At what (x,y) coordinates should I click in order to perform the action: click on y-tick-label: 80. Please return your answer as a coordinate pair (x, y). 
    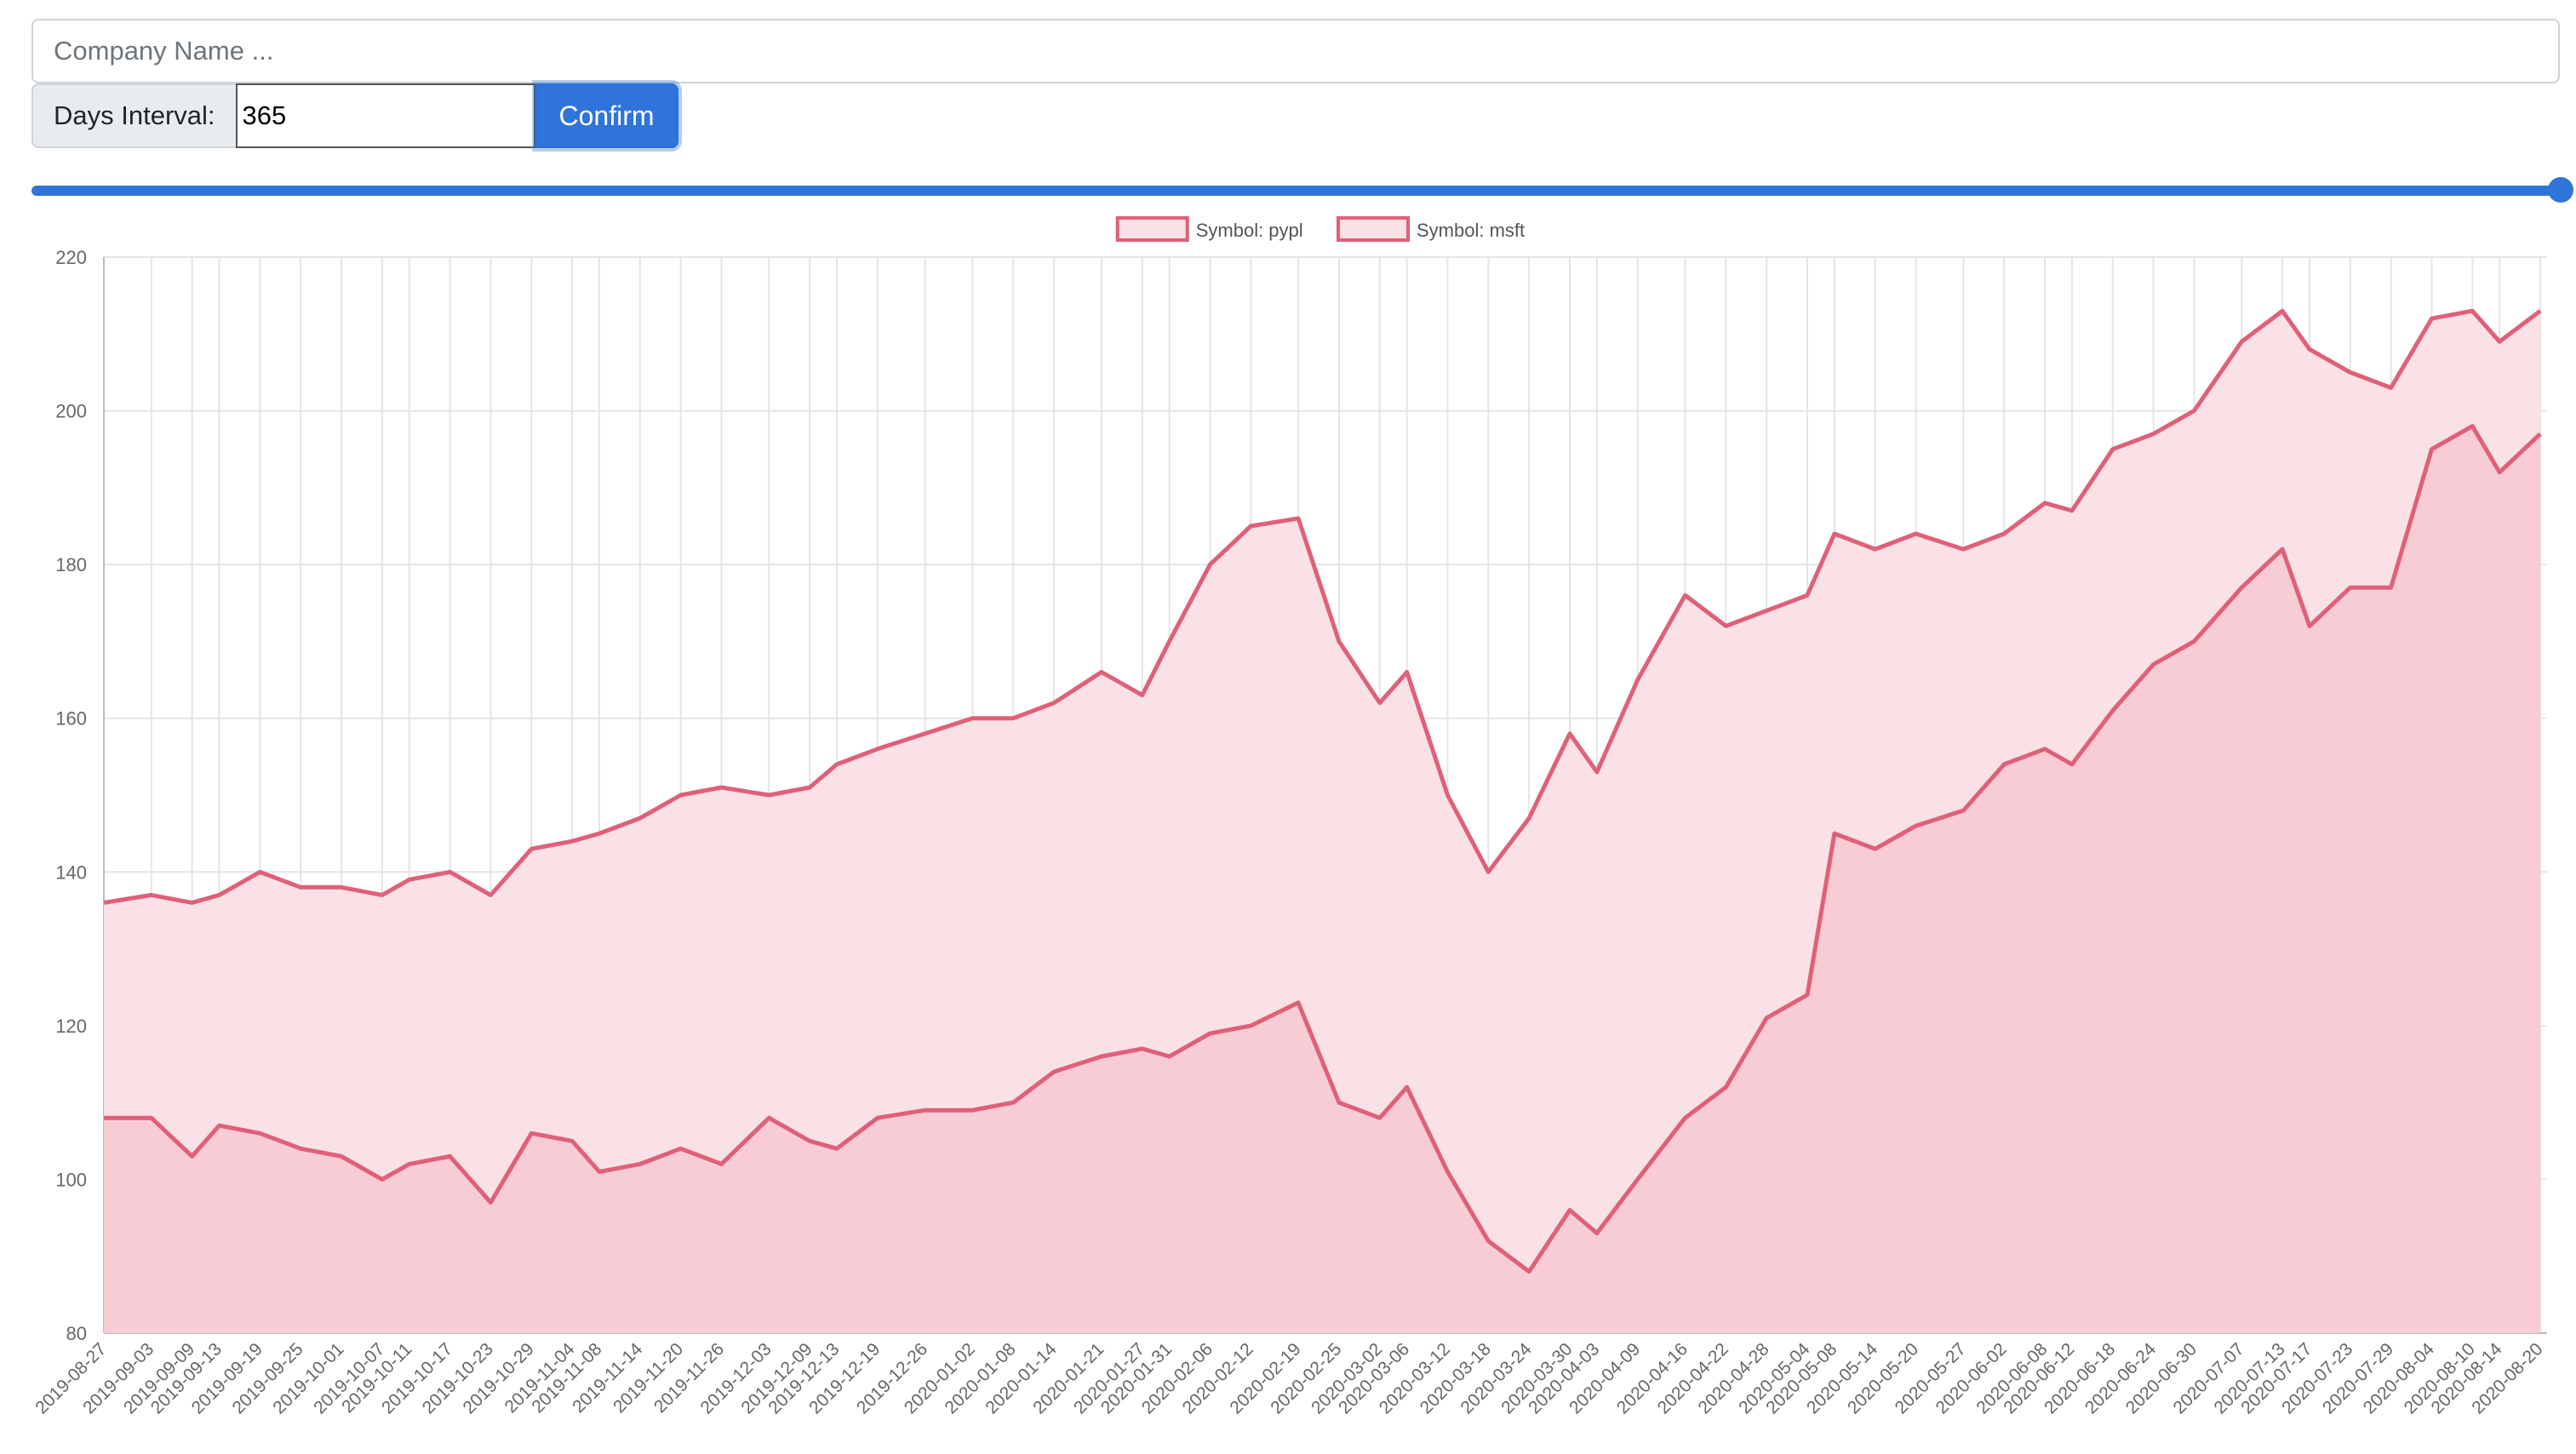
    Looking at the image, I should click on (76, 1333).